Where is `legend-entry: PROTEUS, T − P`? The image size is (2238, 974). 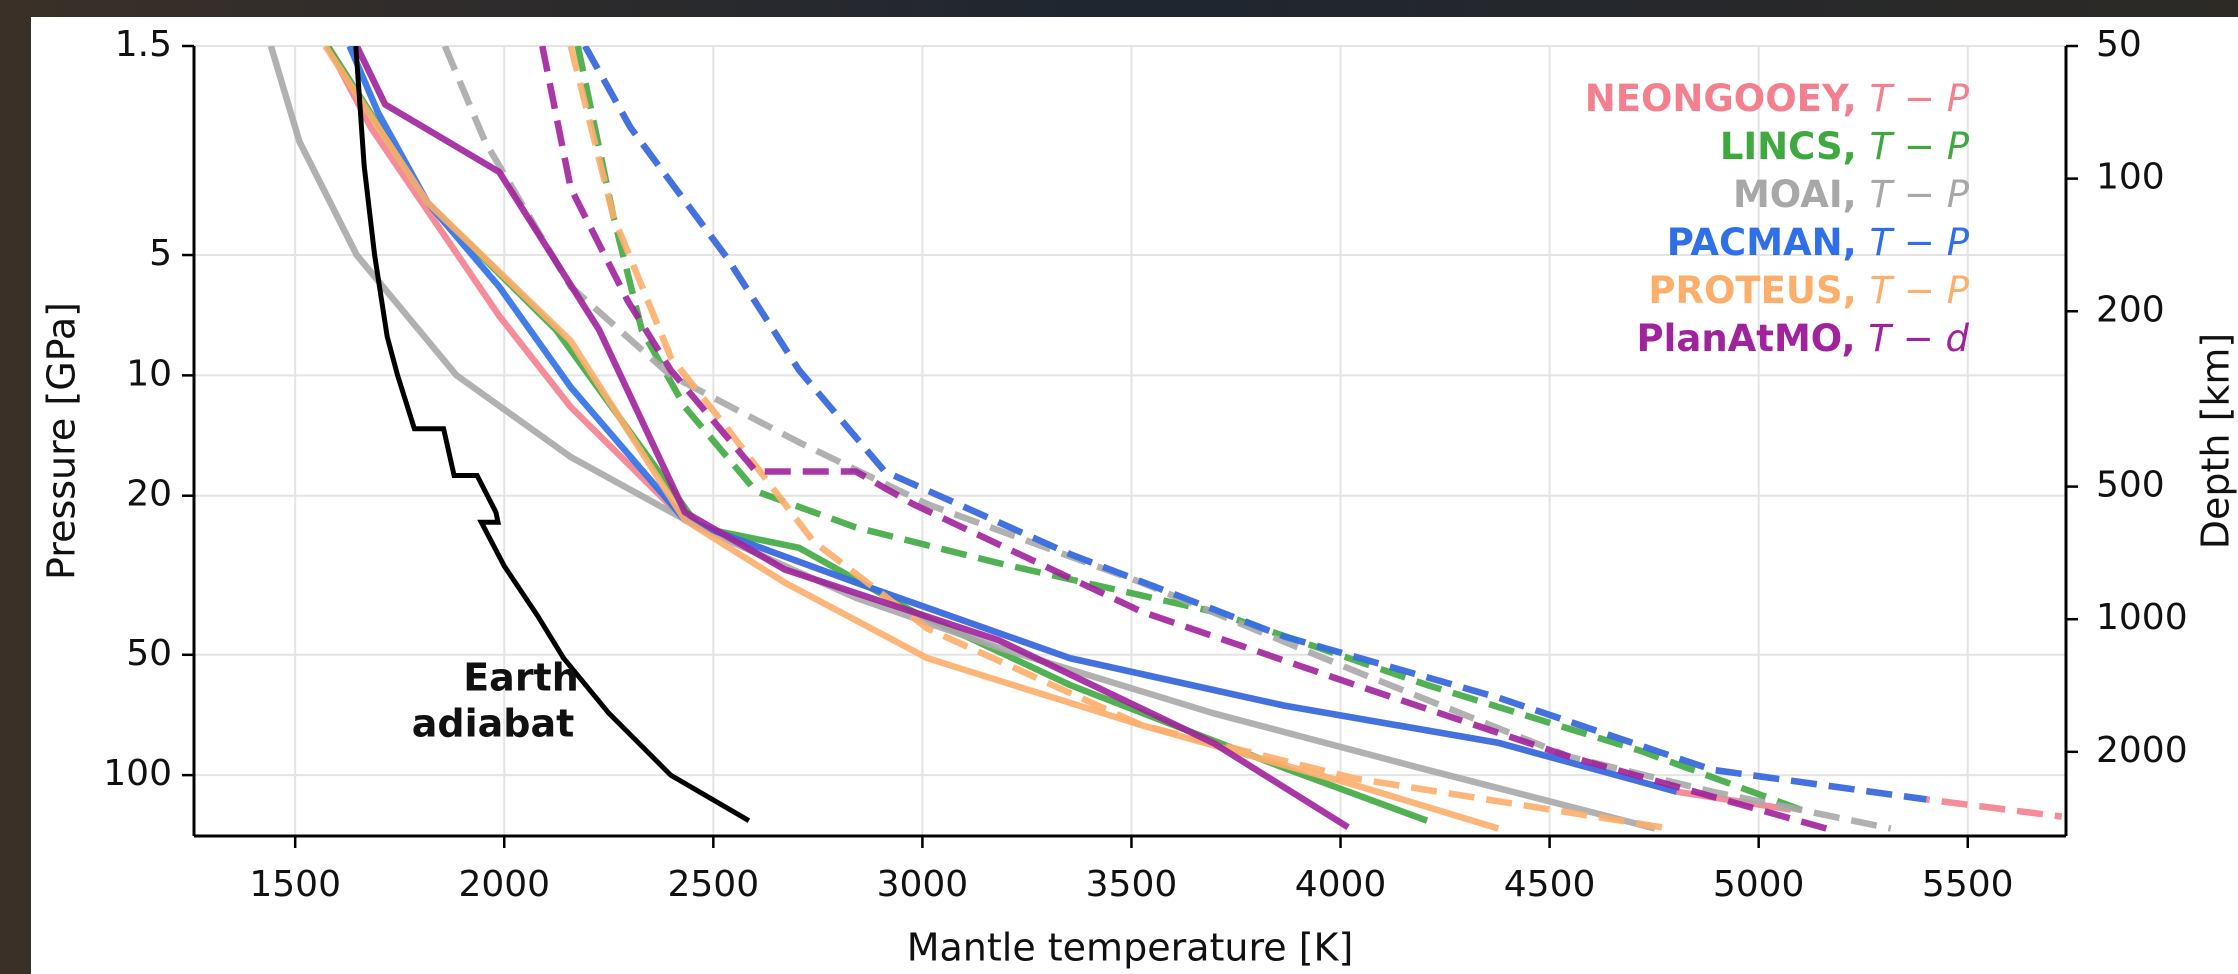 legend-entry: PROTEUS, T − P is located at coordinates (1808, 290).